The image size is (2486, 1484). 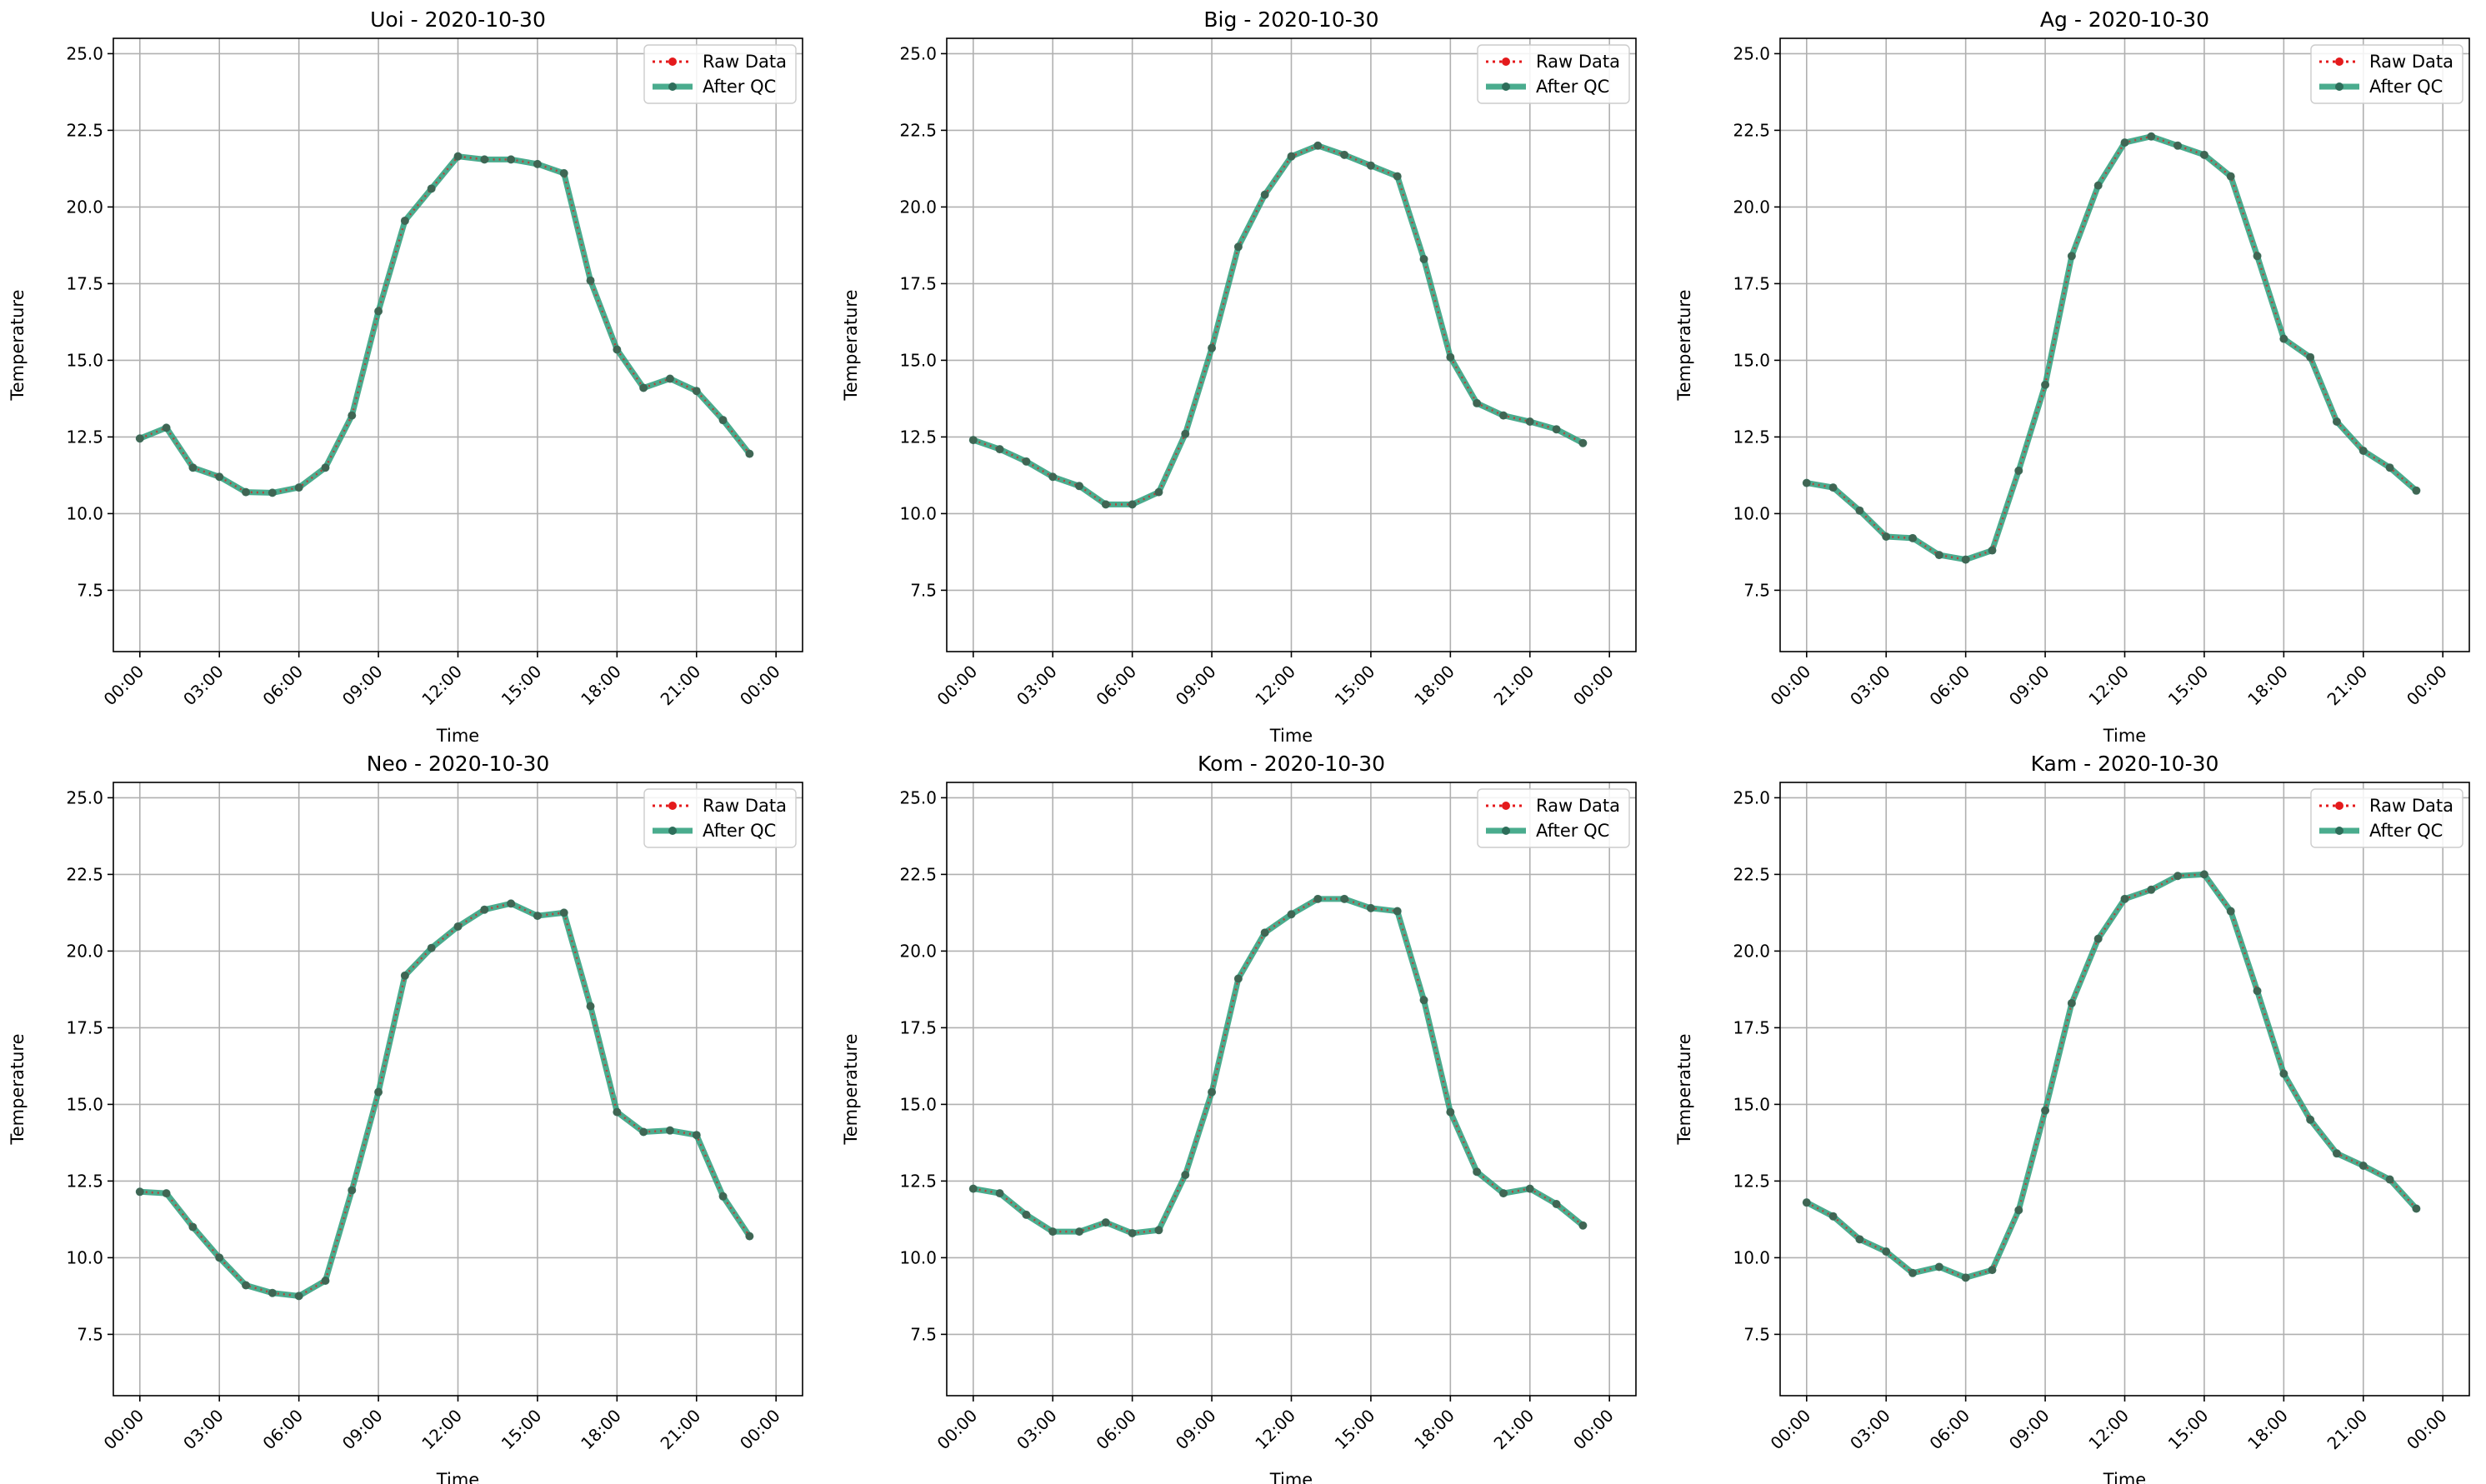 What do you see at coordinates (739, 831) in the screenshot?
I see `legend-after-qc-label: After QC` at bounding box center [739, 831].